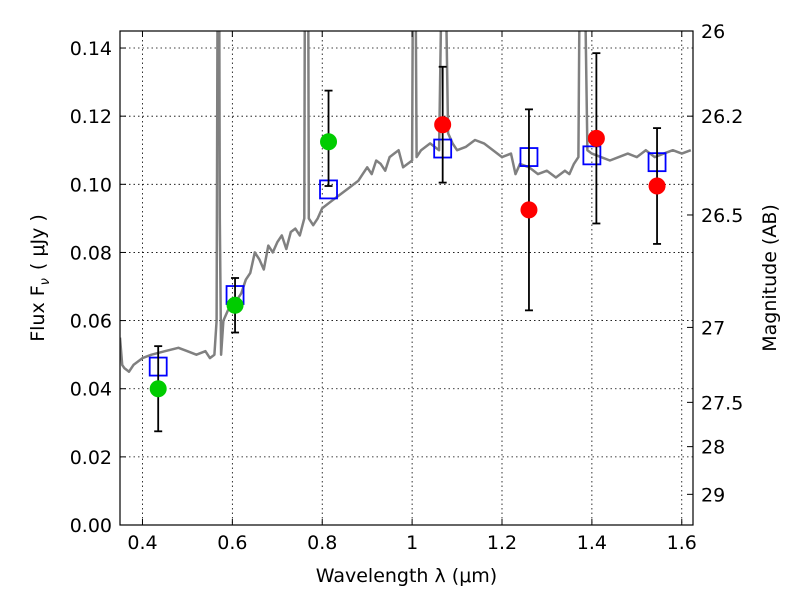  I want to click on y-tick-label: 0.08, so click(91, 253).